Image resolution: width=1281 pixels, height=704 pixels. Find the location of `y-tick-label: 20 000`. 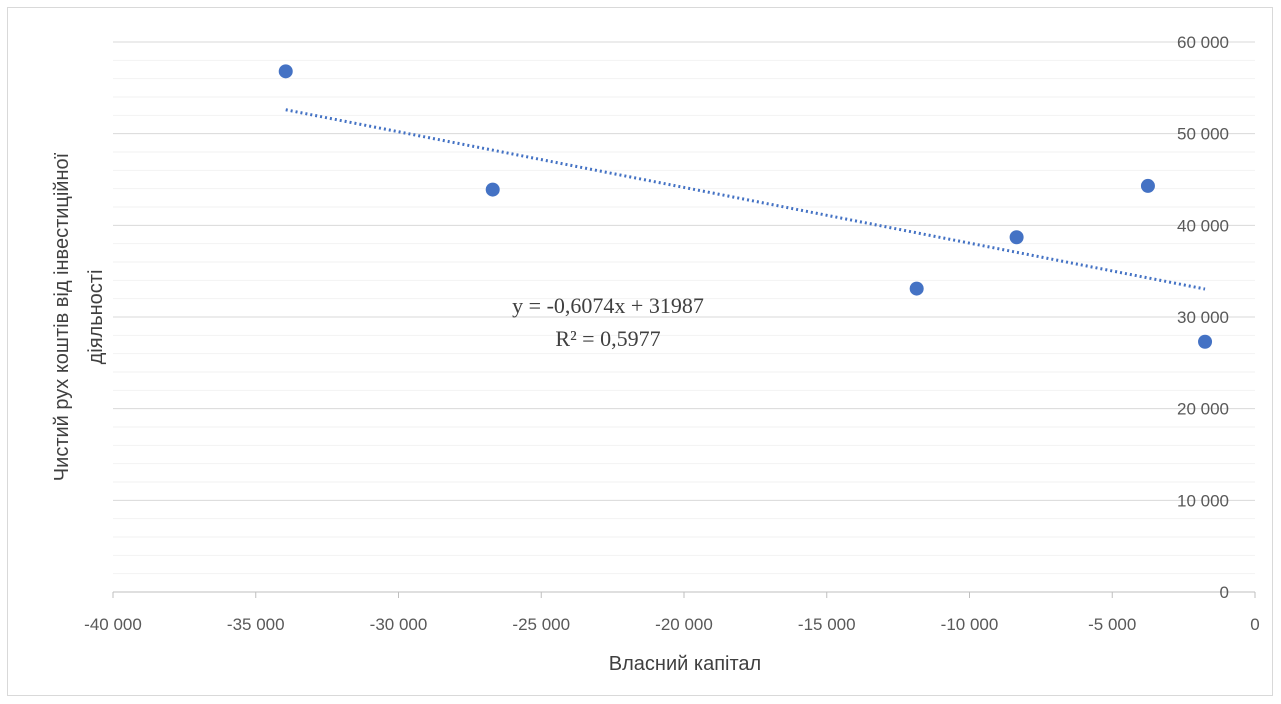

y-tick-label: 20 000 is located at coordinates (1203, 409).